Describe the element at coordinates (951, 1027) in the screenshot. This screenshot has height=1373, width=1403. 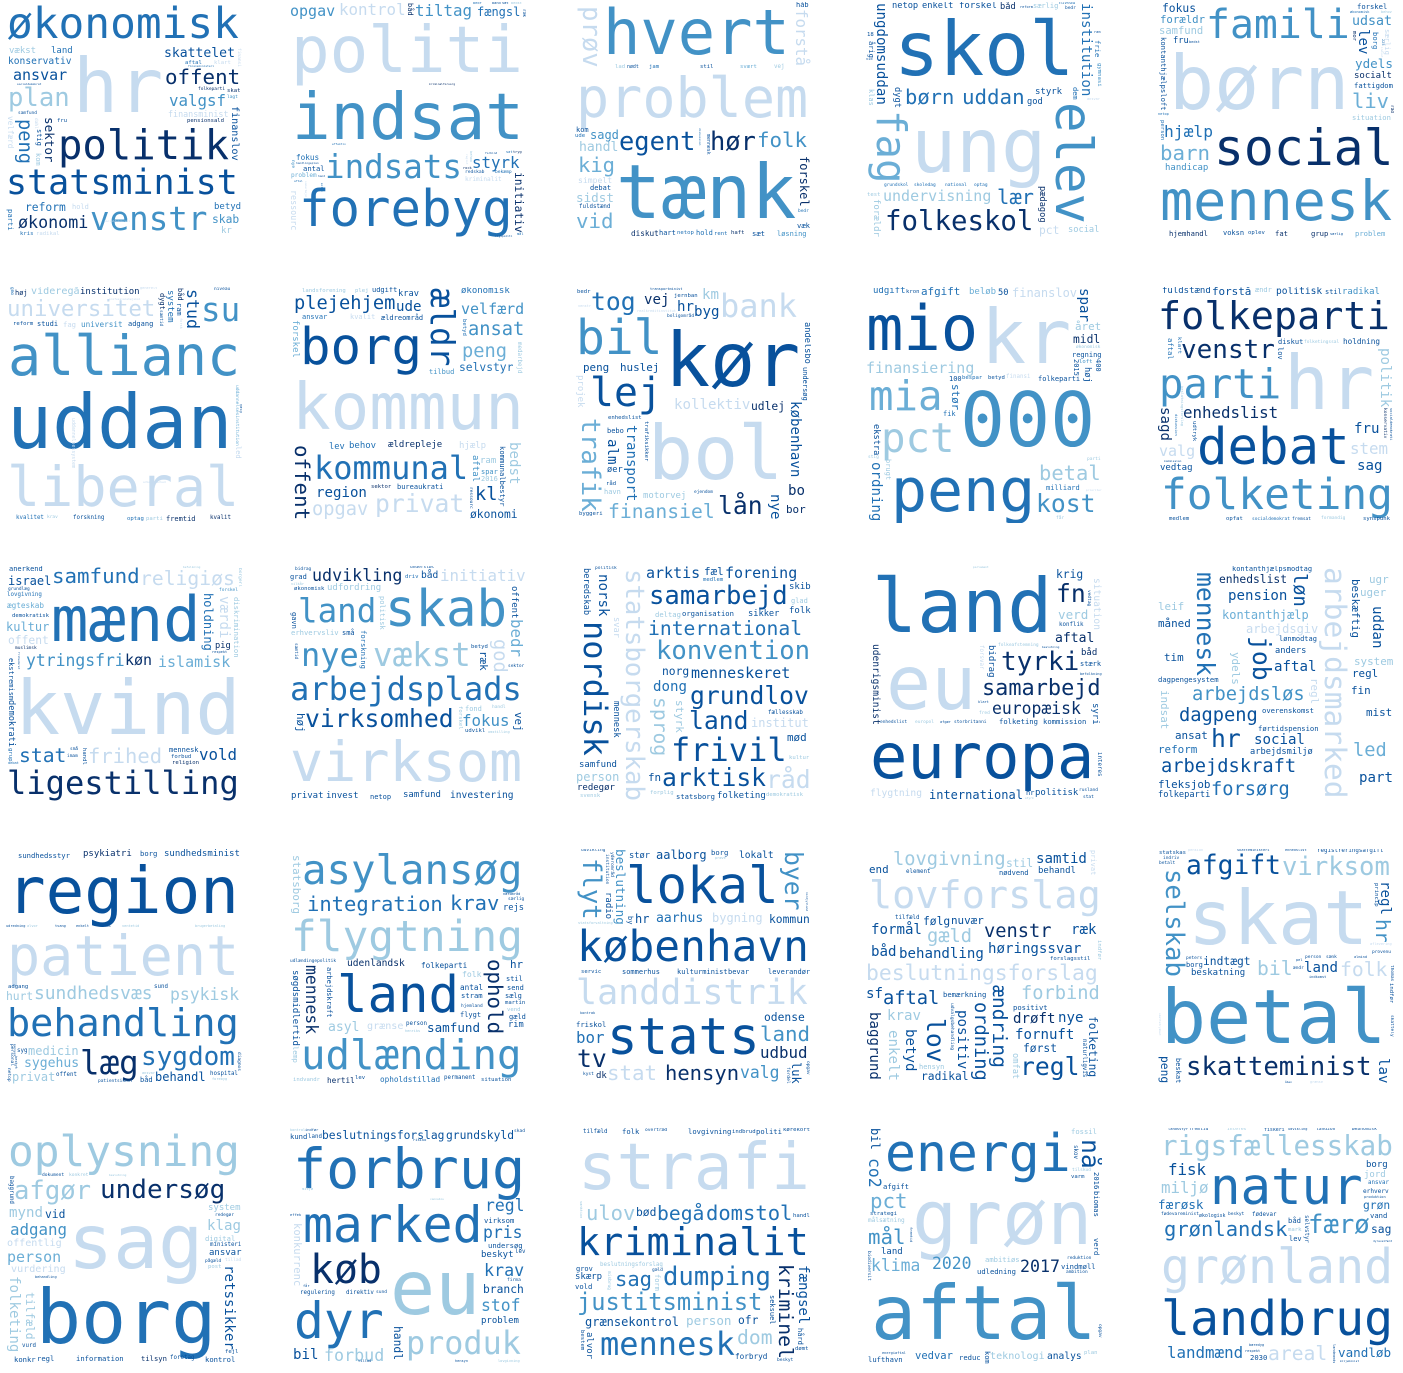
I see `cloud-word: udvalgsbehandling` at that location.